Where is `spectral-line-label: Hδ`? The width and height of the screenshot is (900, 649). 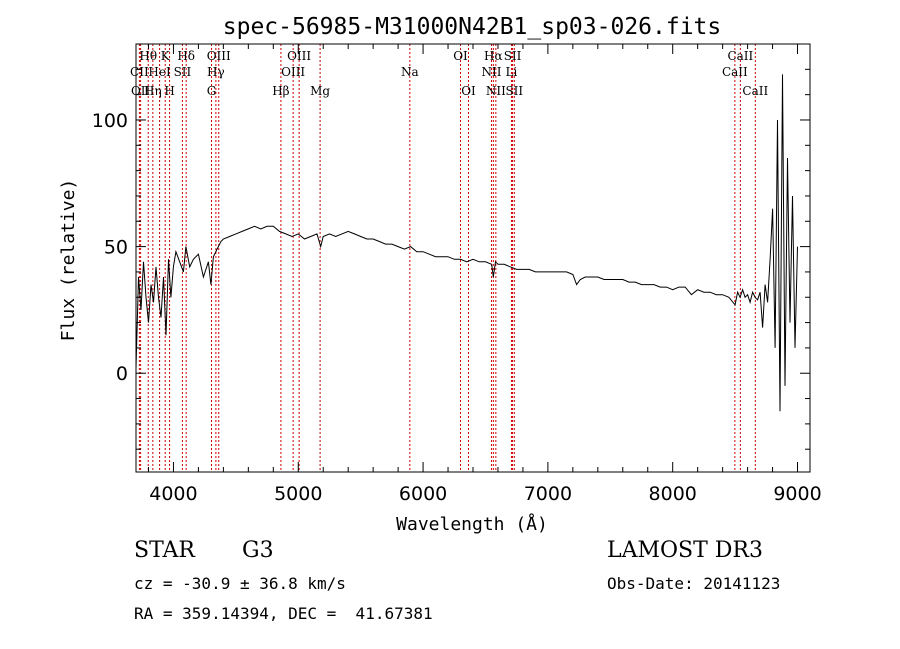 spectral-line-label: Hδ is located at coordinates (186, 56).